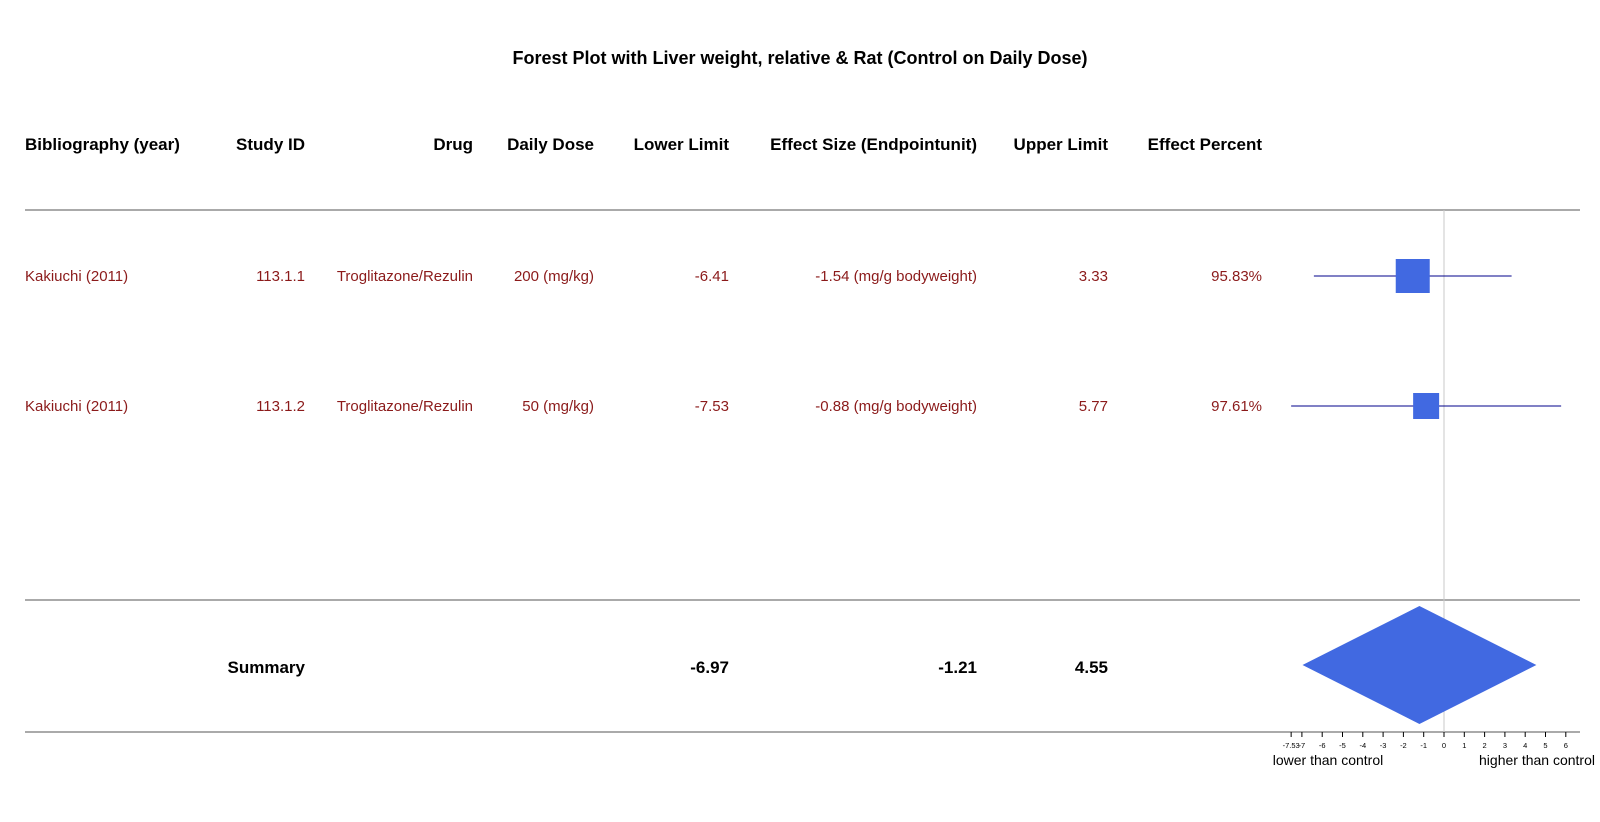 The width and height of the screenshot is (1600, 822). Describe the element at coordinates (1525, 745) in the screenshot. I see `x-tick-label: 4` at that location.